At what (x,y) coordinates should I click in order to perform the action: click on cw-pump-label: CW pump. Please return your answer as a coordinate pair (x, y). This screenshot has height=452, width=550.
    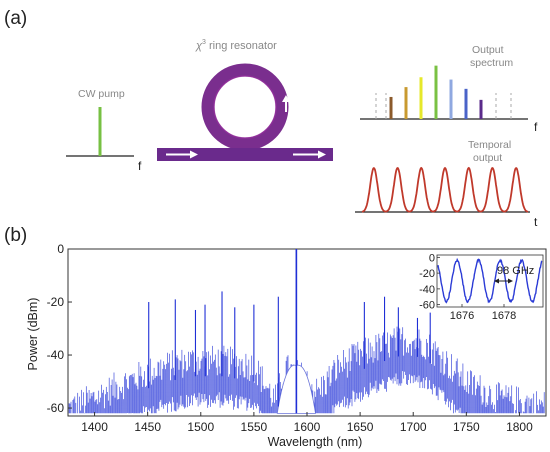
    Looking at the image, I should click on (101, 94).